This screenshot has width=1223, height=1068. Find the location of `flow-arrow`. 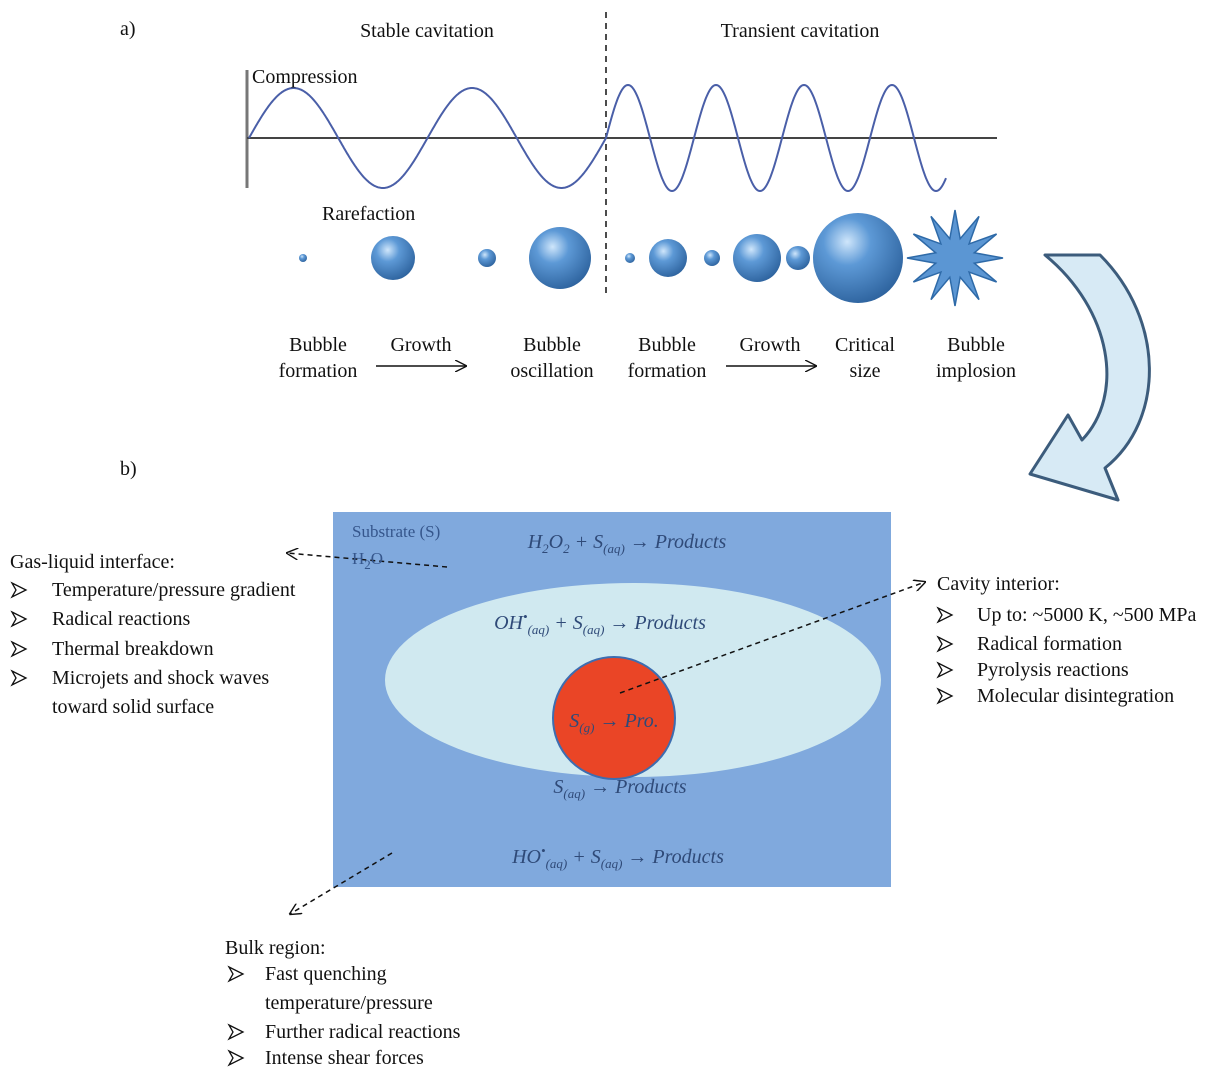

flow-arrow is located at coordinates (1089, 377).